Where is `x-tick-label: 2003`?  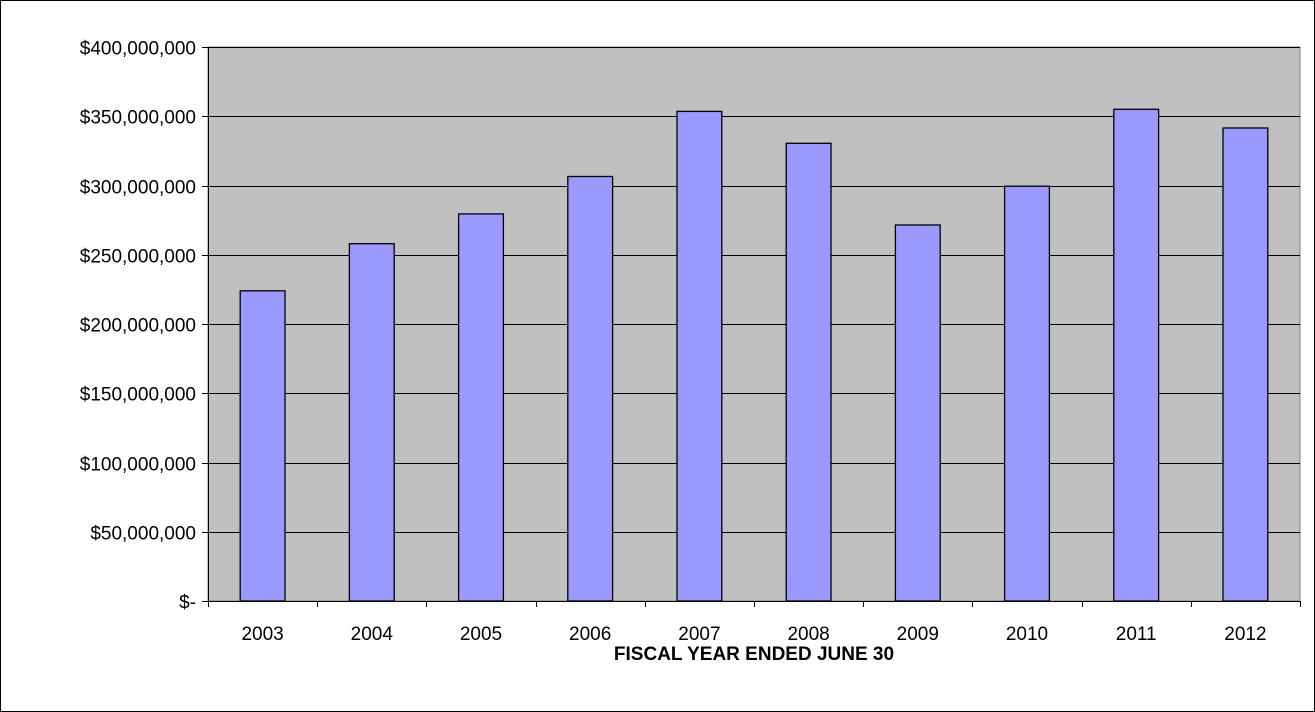 x-tick-label: 2003 is located at coordinates (262, 634).